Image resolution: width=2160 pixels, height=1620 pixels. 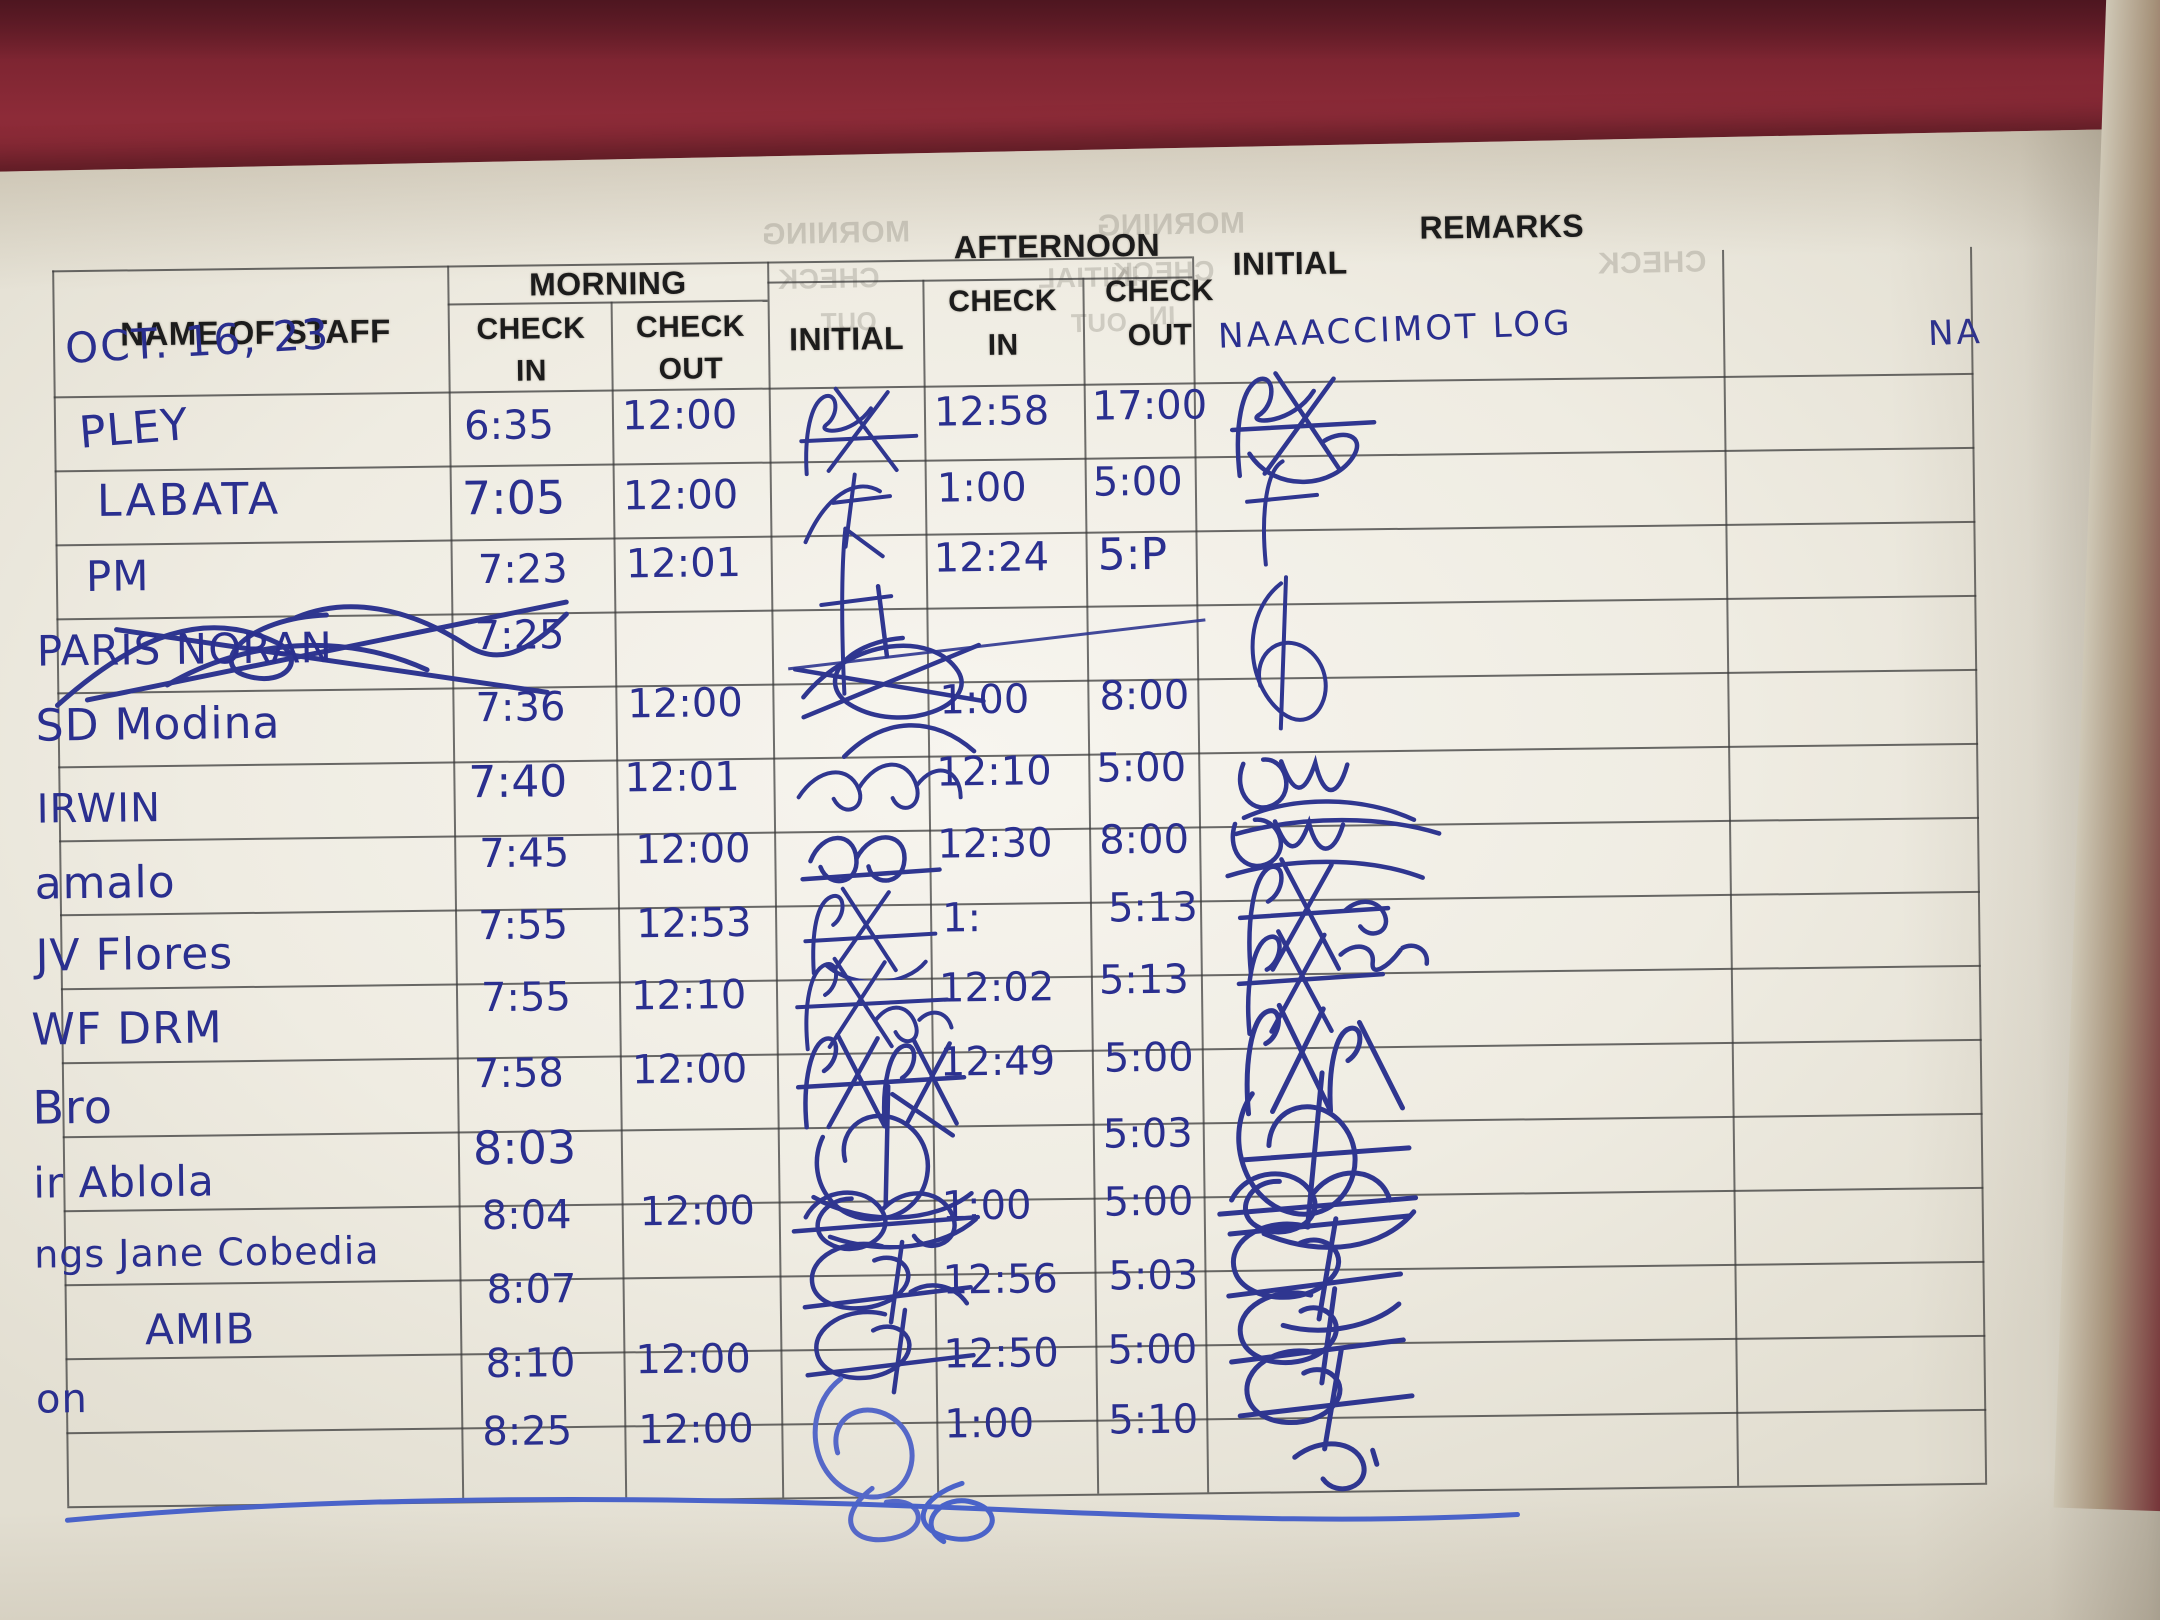 What do you see at coordinates (189, 500) in the screenshot?
I see `staff-name: LABATA` at bounding box center [189, 500].